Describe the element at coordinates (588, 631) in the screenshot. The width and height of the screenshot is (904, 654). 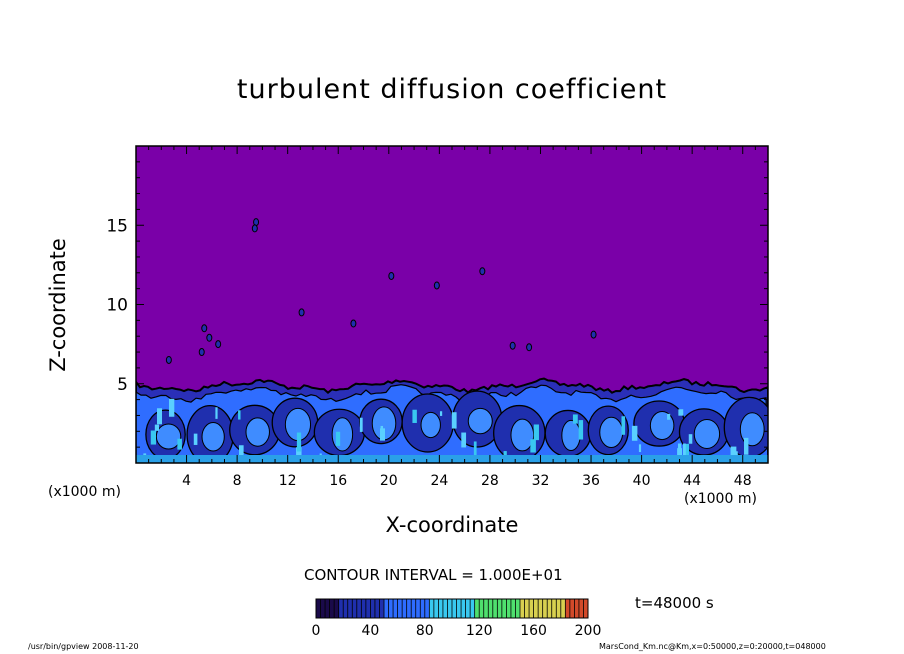
I see `colorbar-tick-label: 200` at that location.